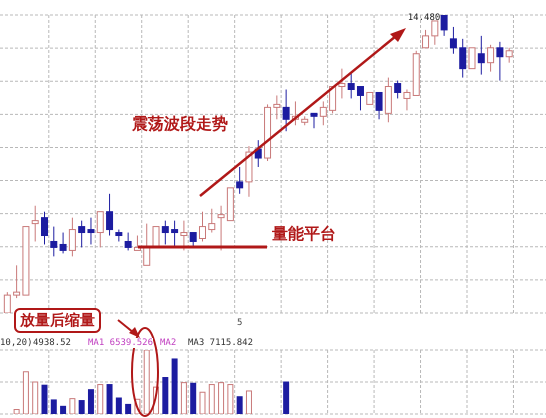 This screenshot has width=546, height=418. Describe the element at coordinates (57, 320) in the screenshot. I see `callout-box: 放量后缩量` at that location.